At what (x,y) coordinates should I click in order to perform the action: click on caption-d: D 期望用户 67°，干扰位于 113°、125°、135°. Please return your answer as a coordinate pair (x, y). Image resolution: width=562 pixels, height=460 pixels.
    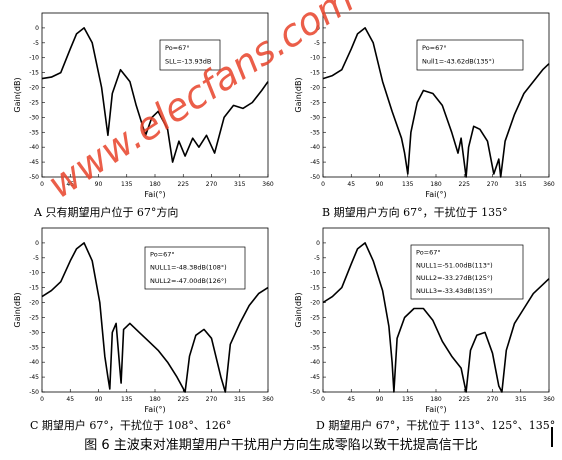
    Looking at the image, I should click on (436, 425).